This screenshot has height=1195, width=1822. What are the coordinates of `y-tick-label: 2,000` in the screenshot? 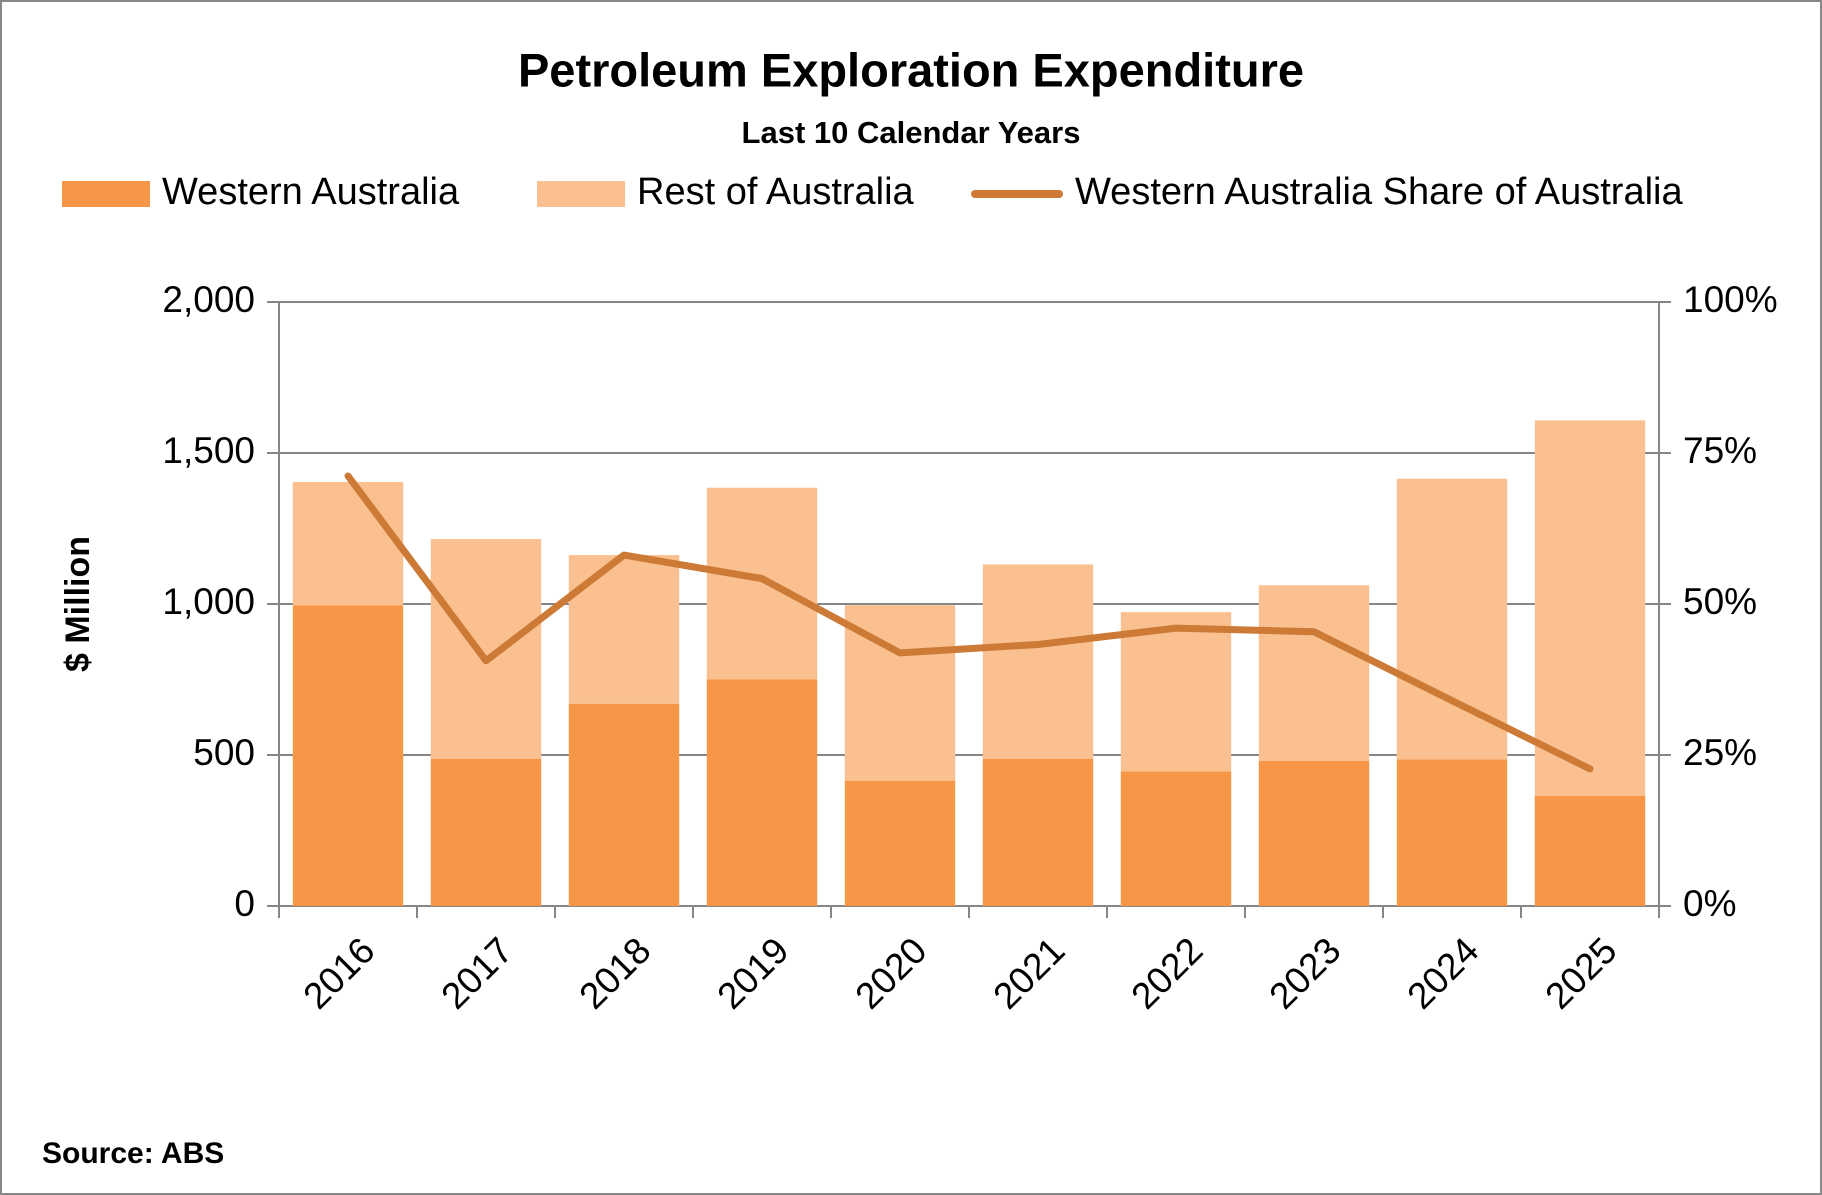 It's located at (208, 299).